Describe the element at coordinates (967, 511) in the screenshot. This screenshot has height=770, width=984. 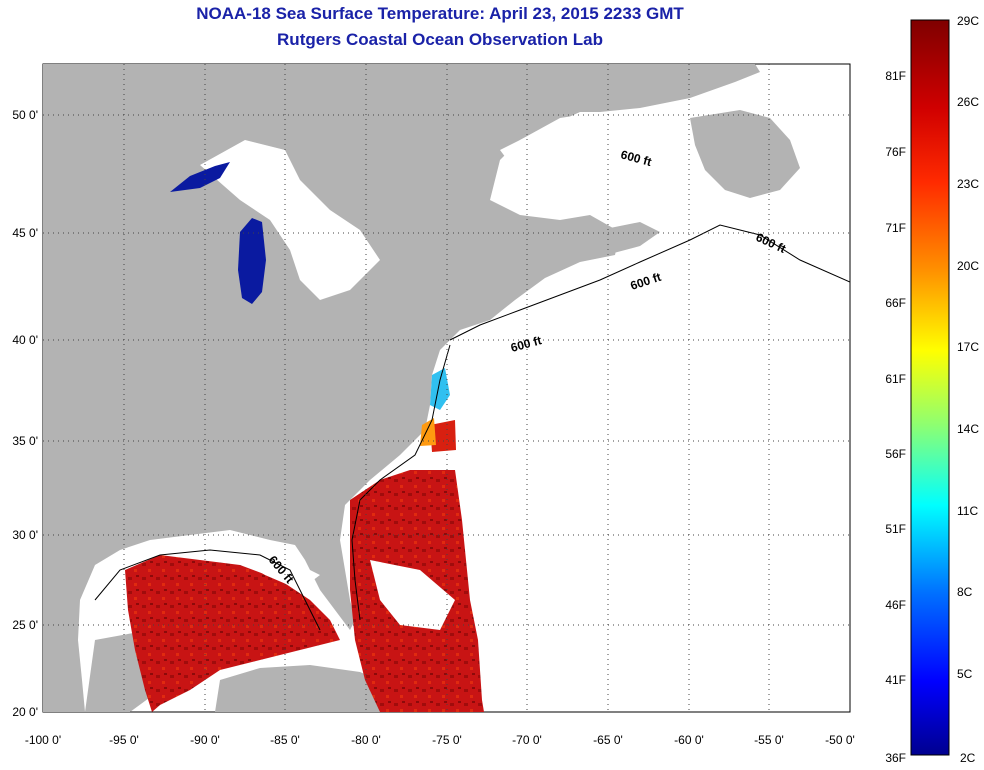
I see `celsius-label: 11C` at that location.